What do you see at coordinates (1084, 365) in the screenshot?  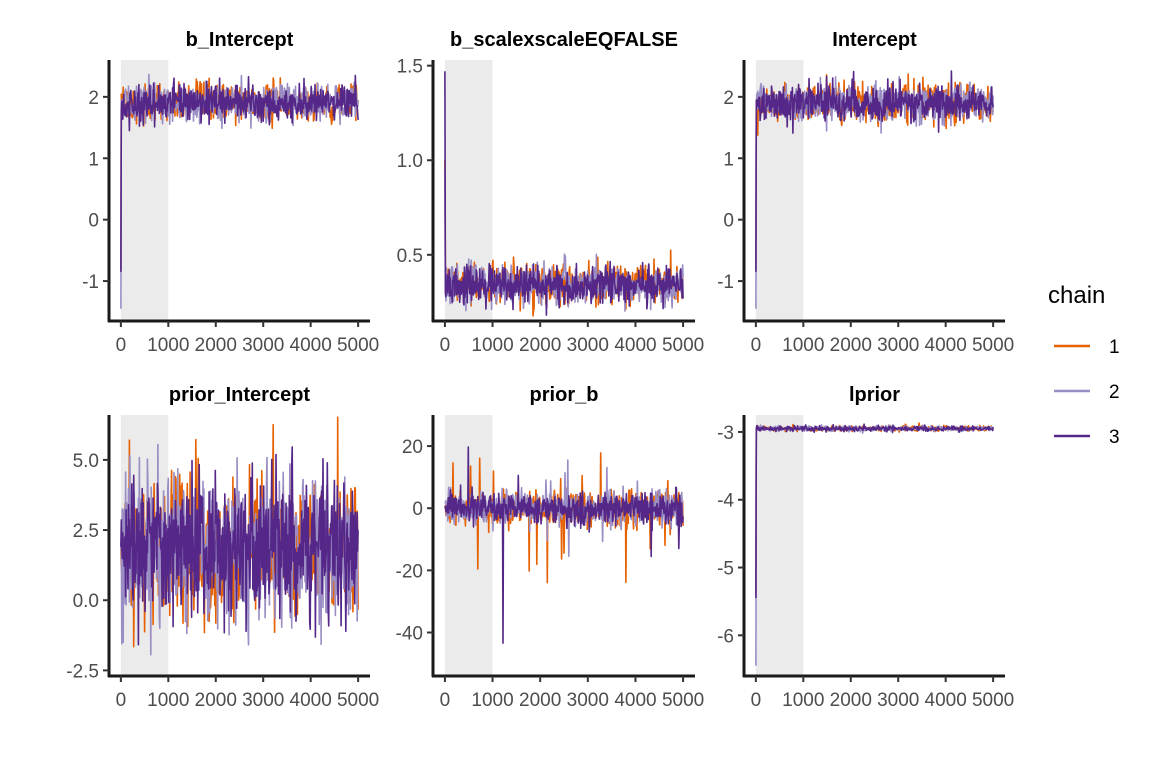 I see `legend: chain 1 2 3` at bounding box center [1084, 365].